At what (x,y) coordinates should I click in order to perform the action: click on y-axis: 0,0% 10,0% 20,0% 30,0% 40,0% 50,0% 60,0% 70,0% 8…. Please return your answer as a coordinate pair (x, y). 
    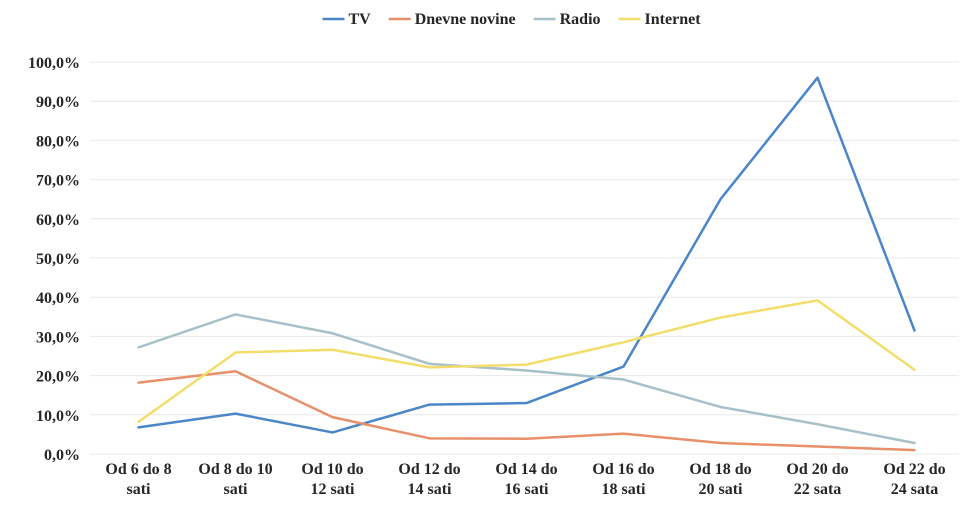
    Looking at the image, I should click on (54, 259).